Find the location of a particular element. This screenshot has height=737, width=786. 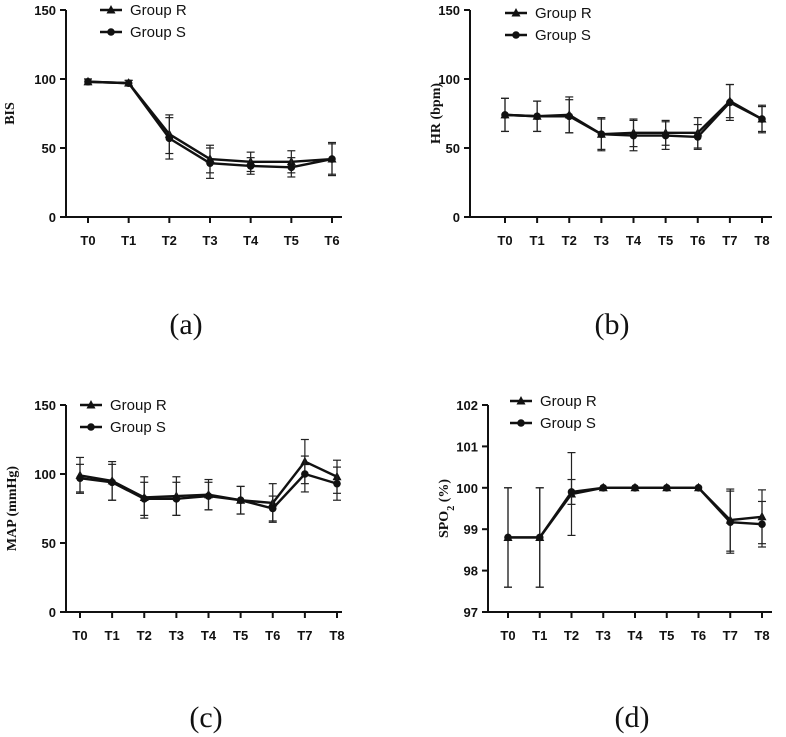

y-tick-label: 97 is located at coordinates (471, 612).